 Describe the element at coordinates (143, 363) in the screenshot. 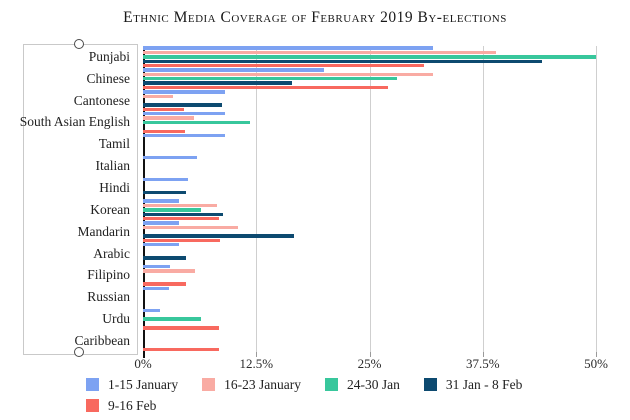

I see `x-tick-label-0: 0%` at that location.